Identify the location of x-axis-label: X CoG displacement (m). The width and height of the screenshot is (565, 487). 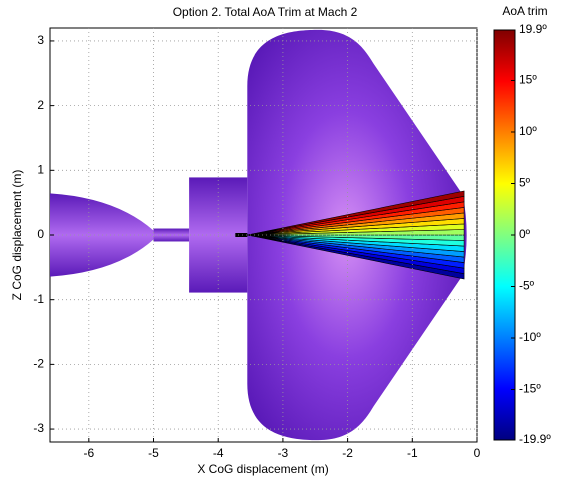
(262, 469).